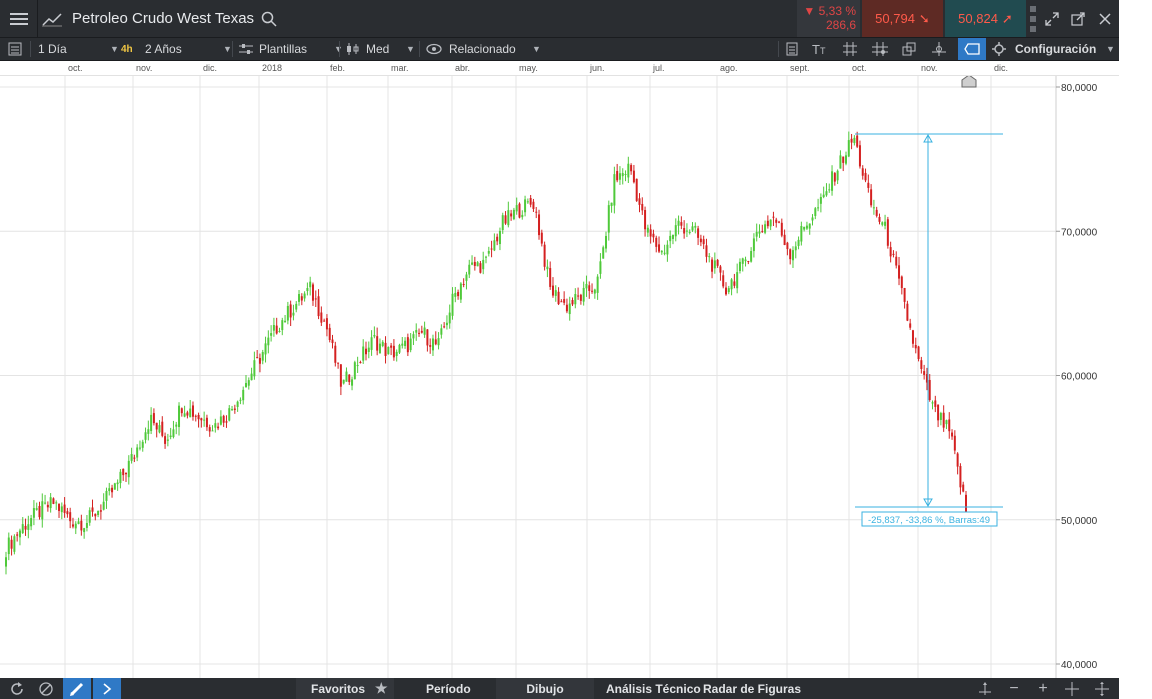 This screenshot has height=699, width=1152. What do you see at coordinates (1052, 18) in the screenshot?
I see `expand-button` at bounding box center [1052, 18].